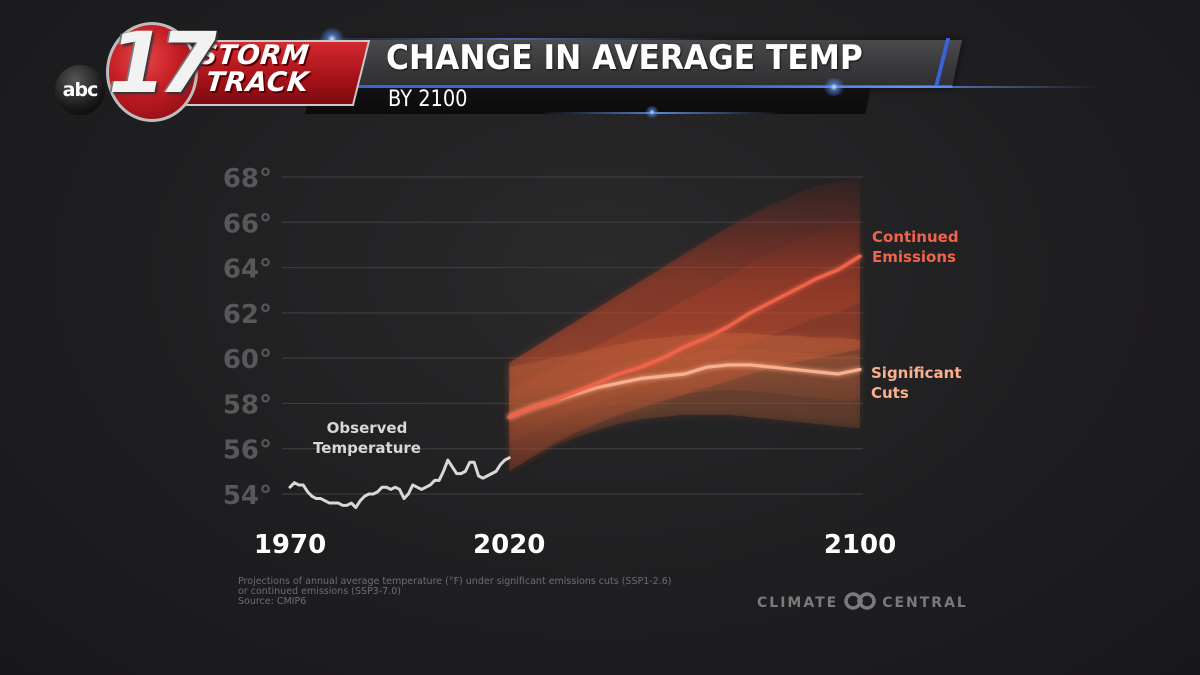  What do you see at coordinates (80, 90) in the screenshot?
I see `abc-logo: abc` at bounding box center [80, 90].